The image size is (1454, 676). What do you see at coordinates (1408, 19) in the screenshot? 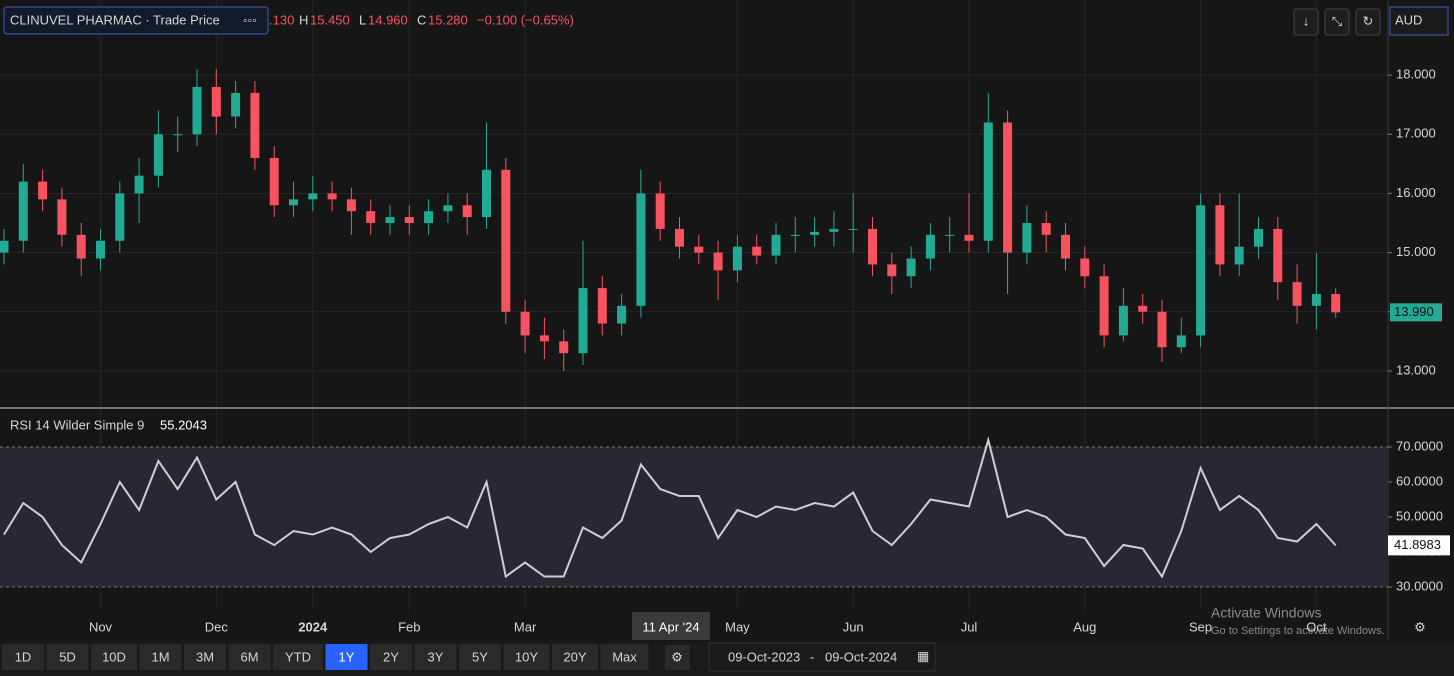
I see `currency: AUD` at bounding box center [1408, 19].